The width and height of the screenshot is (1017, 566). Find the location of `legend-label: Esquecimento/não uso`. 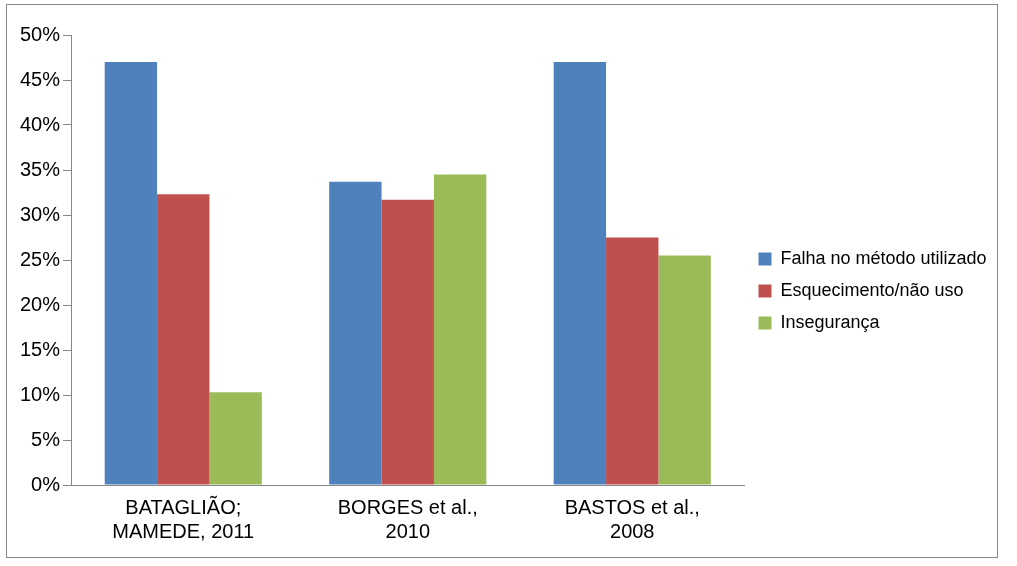

legend-label: Esquecimento/não uso is located at coordinates (872, 289).